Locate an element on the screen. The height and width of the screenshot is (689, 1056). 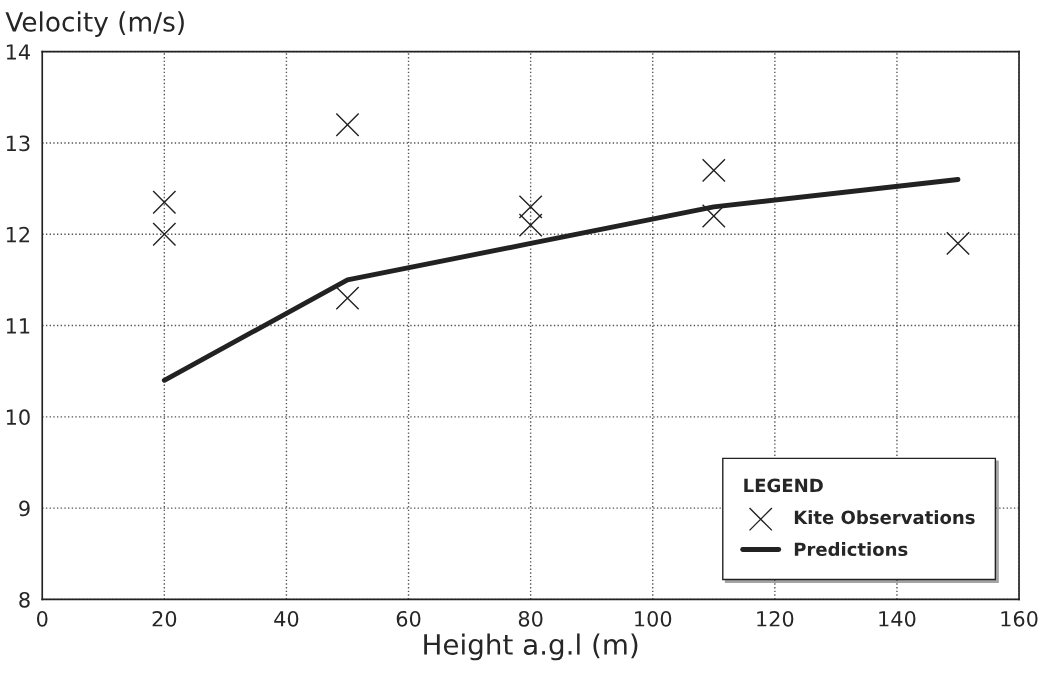
y-tick-label: 11 is located at coordinates (18, 326).